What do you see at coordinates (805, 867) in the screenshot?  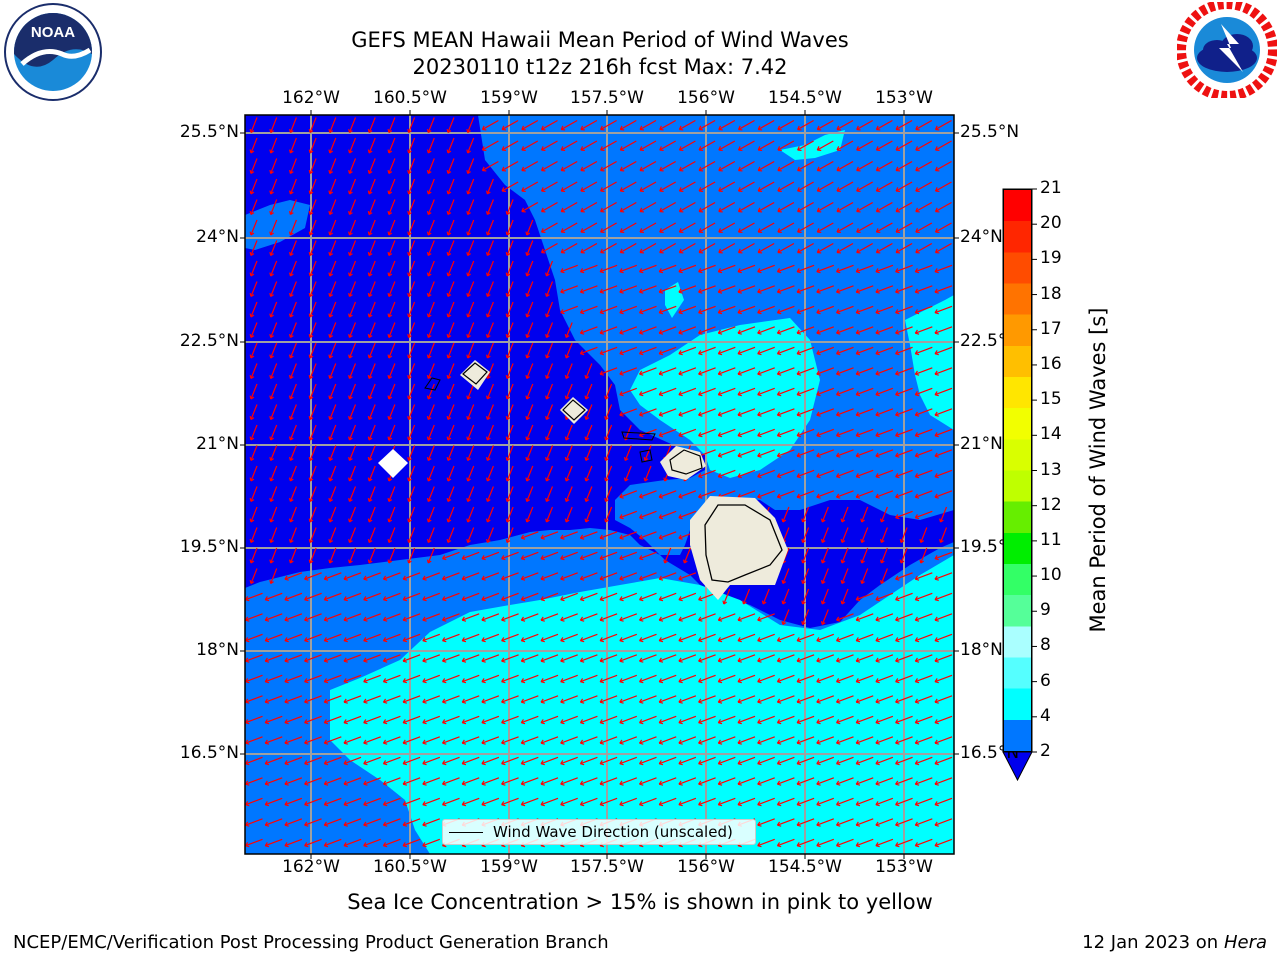 I see `lon-label-bottom: 154.5°W` at bounding box center [805, 867].